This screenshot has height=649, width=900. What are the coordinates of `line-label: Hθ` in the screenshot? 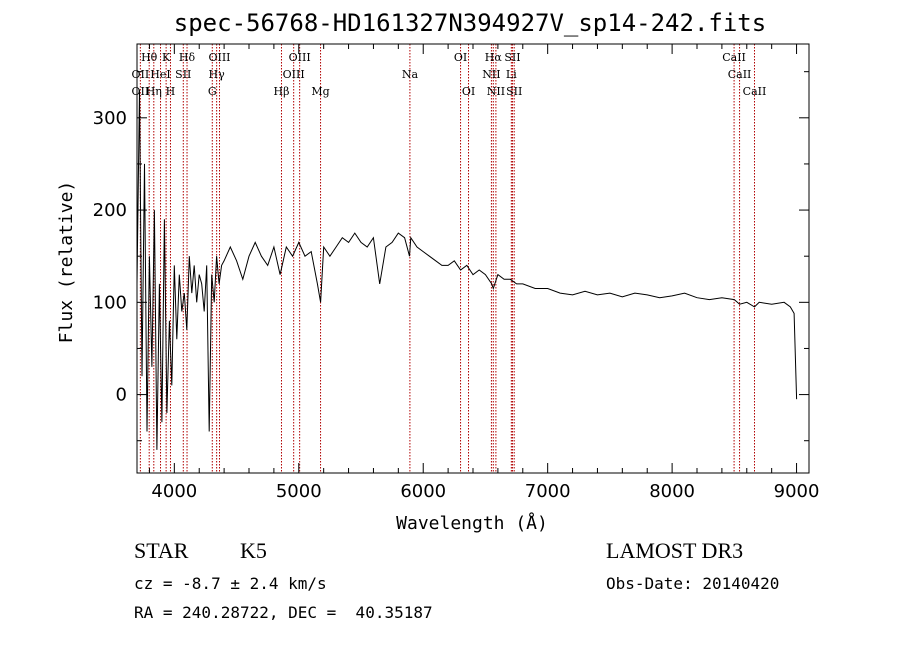 It's located at (149, 57).